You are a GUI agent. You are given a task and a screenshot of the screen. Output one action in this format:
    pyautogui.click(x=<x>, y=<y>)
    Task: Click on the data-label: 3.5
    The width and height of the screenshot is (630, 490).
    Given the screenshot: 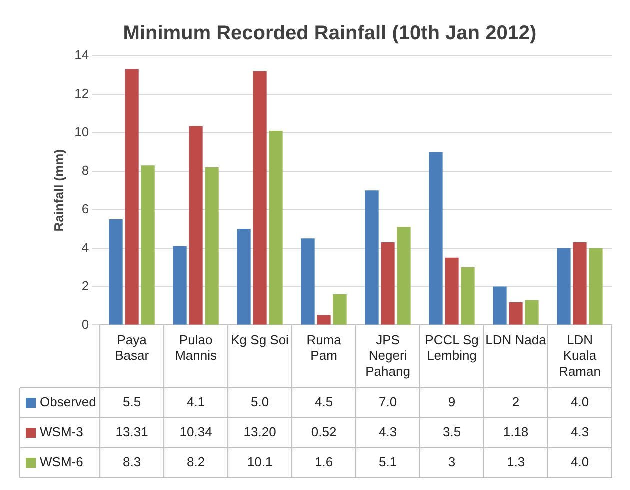 What is the action you would take?
    pyautogui.click(x=452, y=432)
    